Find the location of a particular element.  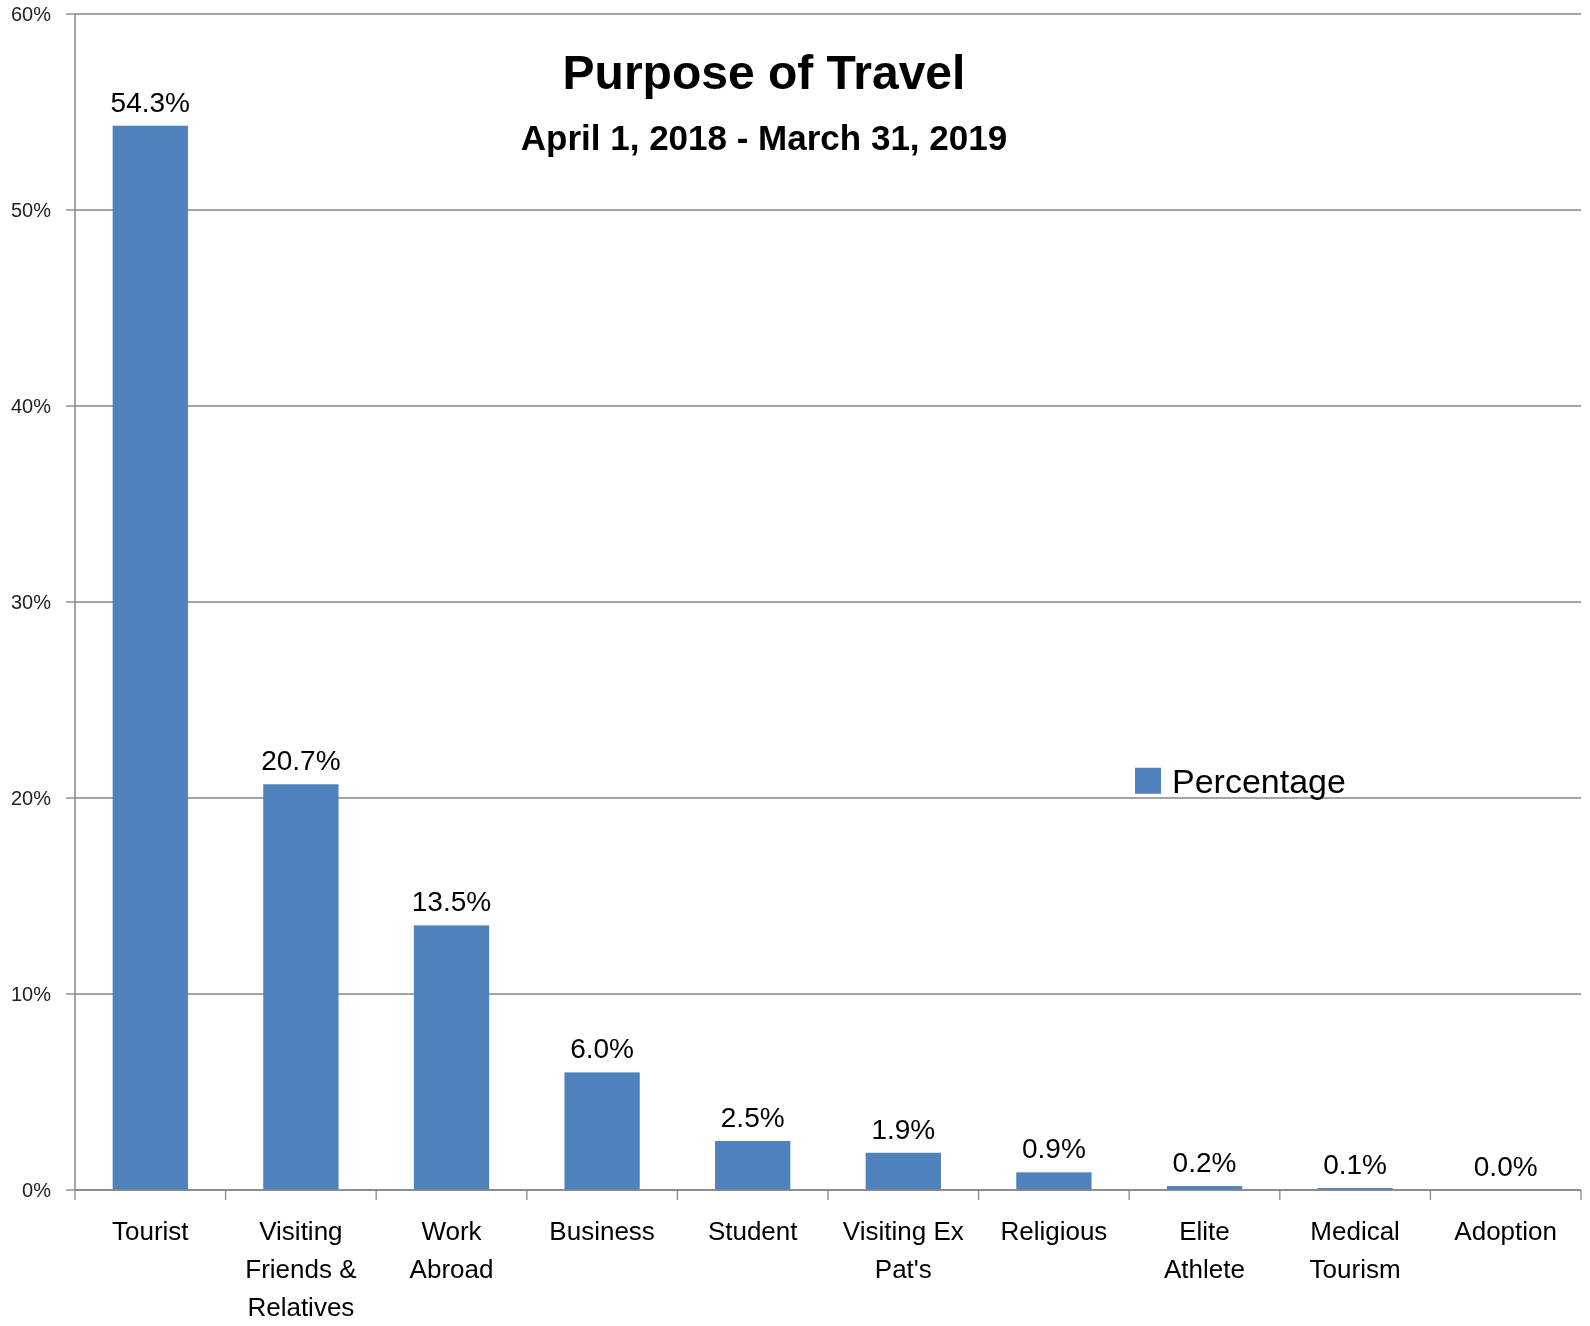

y-tick-label: 60% is located at coordinates (31, 14).